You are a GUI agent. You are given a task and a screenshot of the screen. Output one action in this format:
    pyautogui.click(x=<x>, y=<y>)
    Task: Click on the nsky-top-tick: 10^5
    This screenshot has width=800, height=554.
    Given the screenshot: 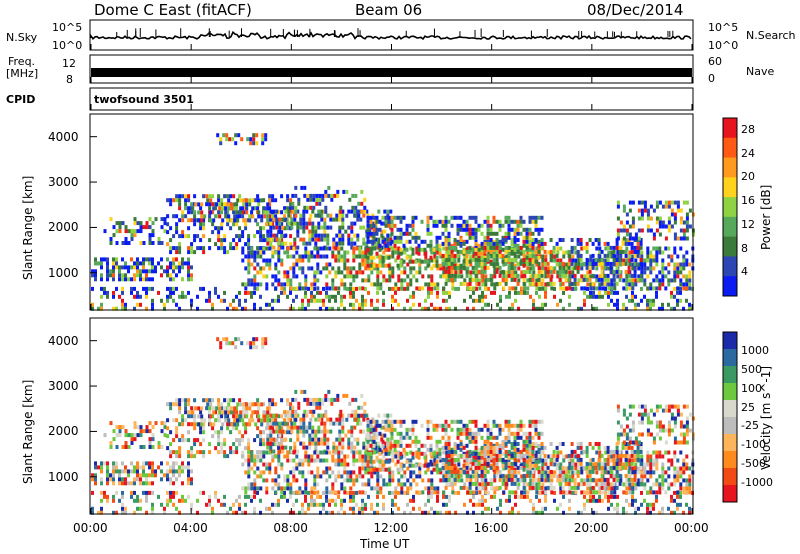 What is the action you would take?
    pyautogui.click(x=67, y=27)
    